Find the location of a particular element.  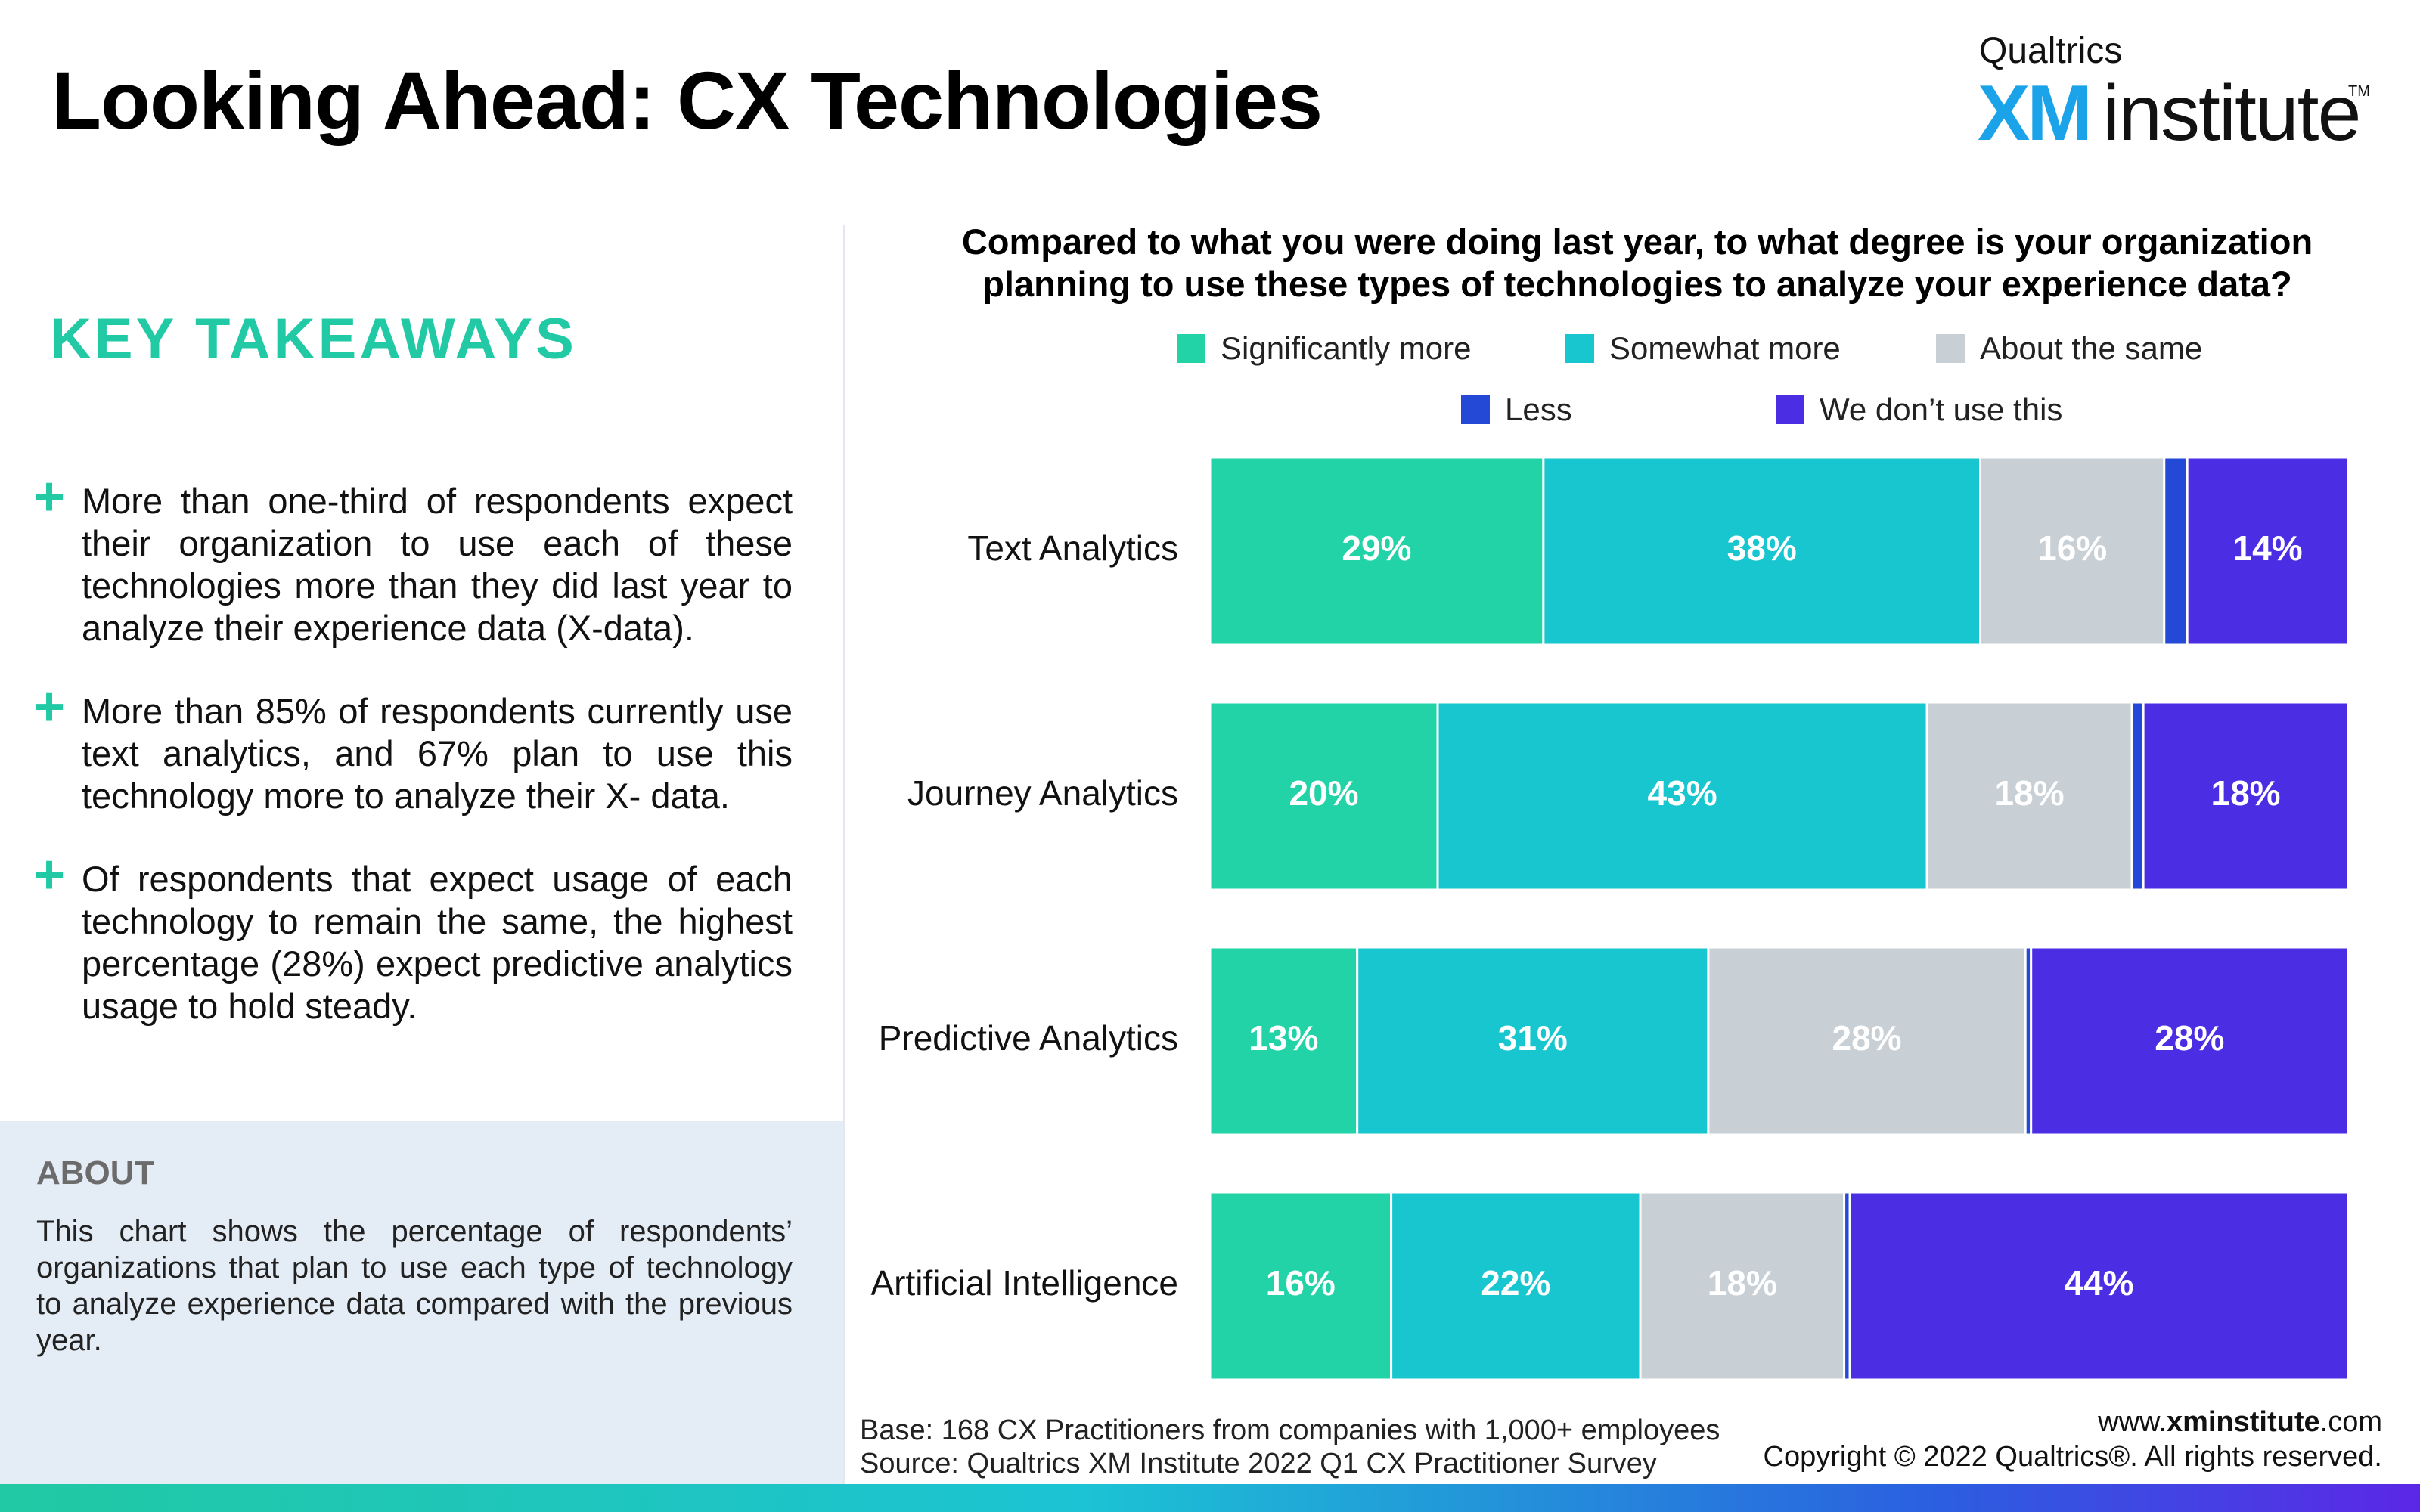

data-label: 38% is located at coordinates (1762, 548).